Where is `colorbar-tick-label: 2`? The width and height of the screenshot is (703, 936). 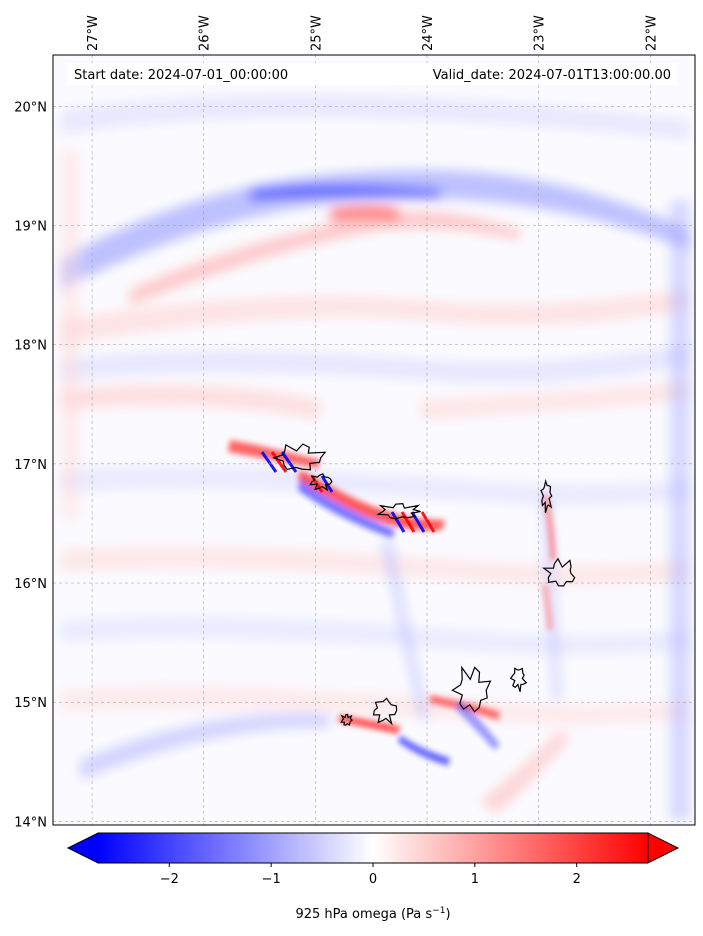 colorbar-tick-label: 2 is located at coordinates (577, 879).